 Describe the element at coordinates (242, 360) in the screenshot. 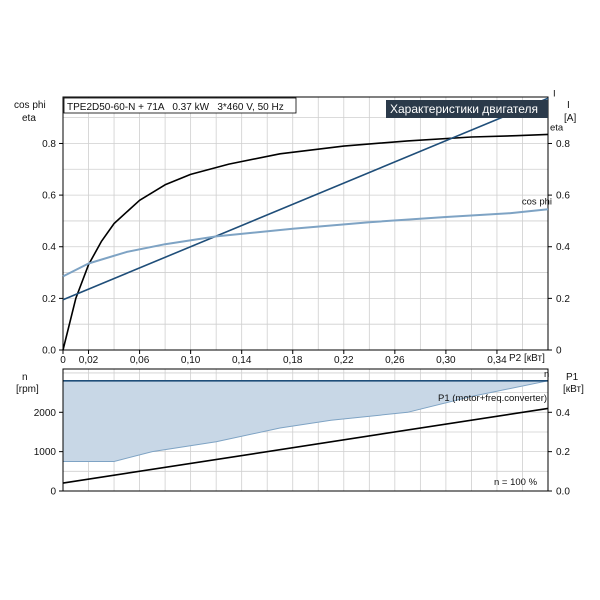

I see `x-tick-label: 0,14` at that location.